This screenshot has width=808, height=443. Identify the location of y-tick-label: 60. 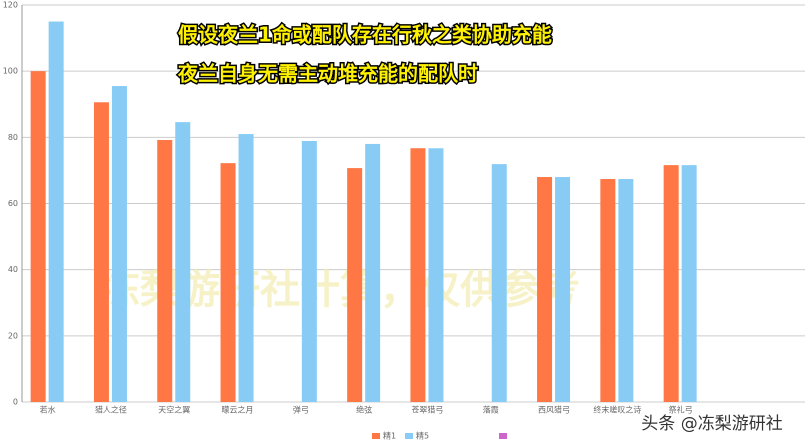
(13, 203).